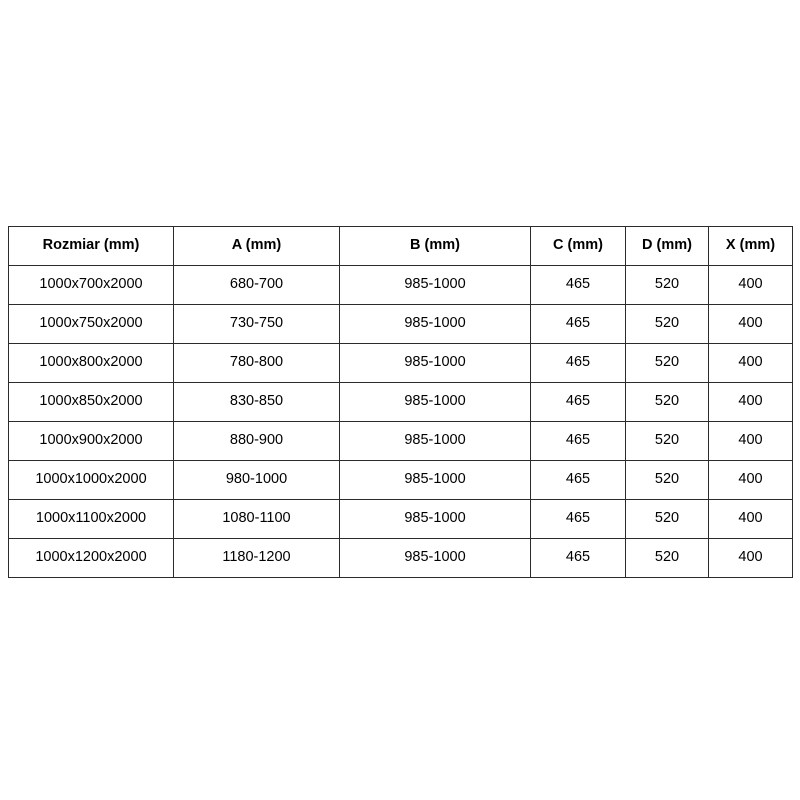  Describe the element at coordinates (91, 324) in the screenshot. I see `cell-size: 1000x750x2000` at that location.